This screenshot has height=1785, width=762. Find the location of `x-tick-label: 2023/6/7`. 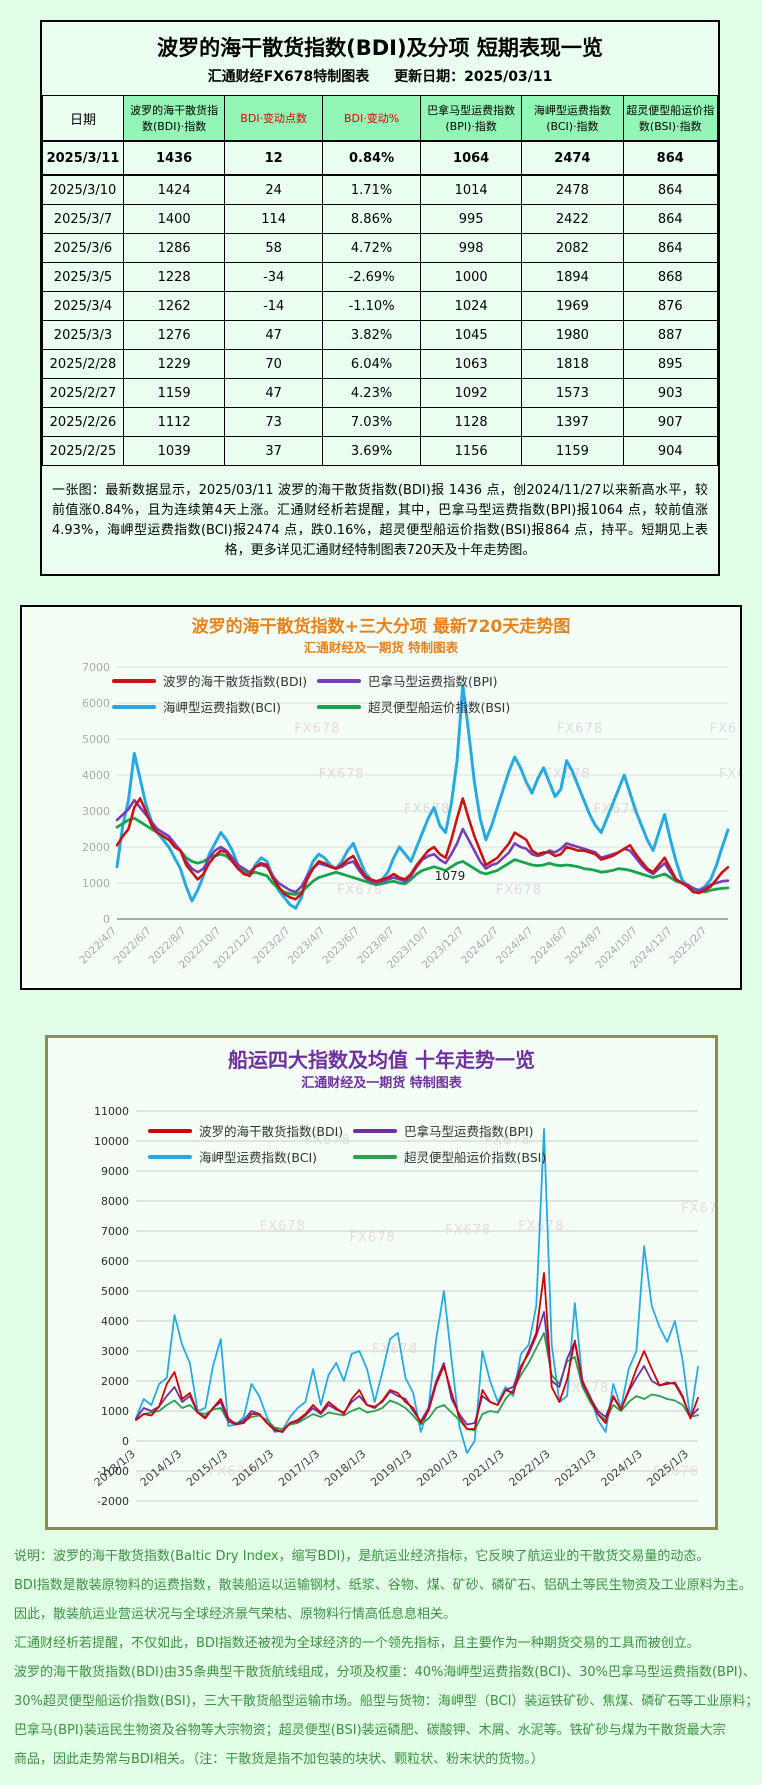

x-tick-label: 2023/6/7 is located at coordinates (341, 946).